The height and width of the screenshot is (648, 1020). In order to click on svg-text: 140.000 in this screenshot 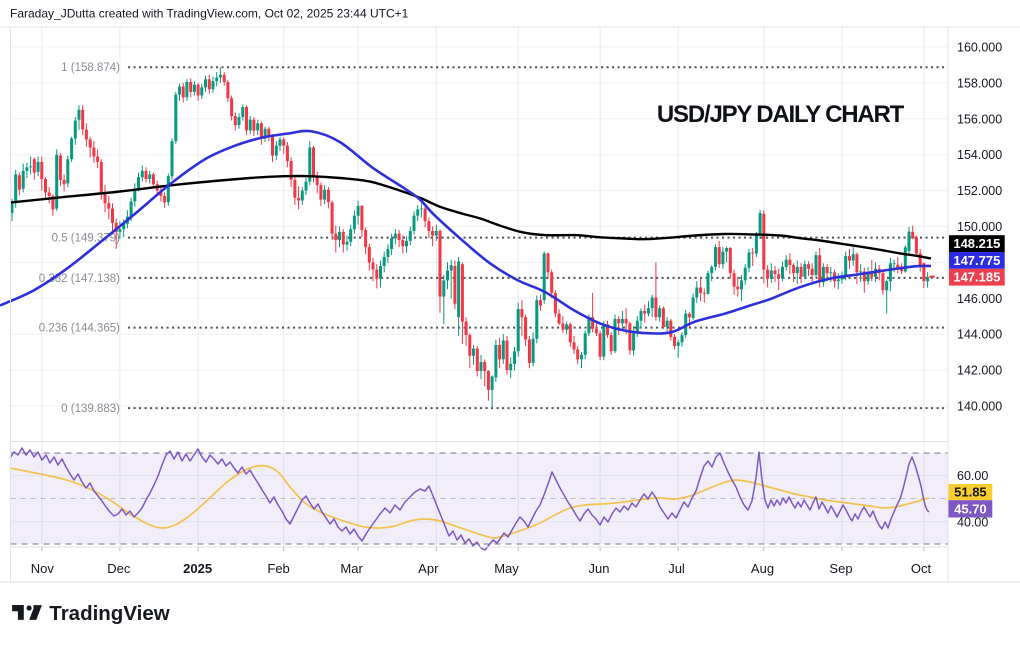, I will do `click(979, 407)`.